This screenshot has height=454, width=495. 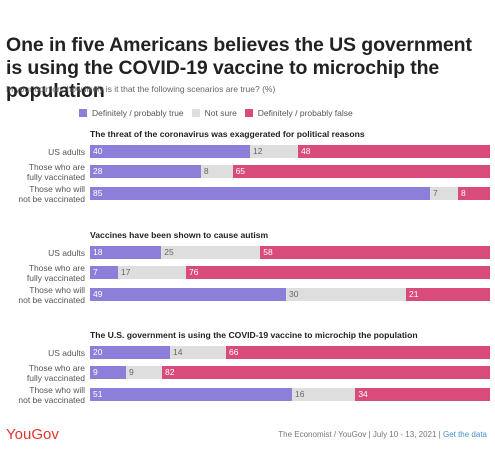 I want to click on stacked-bar: 51 16 34, so click(x=290, y=394).